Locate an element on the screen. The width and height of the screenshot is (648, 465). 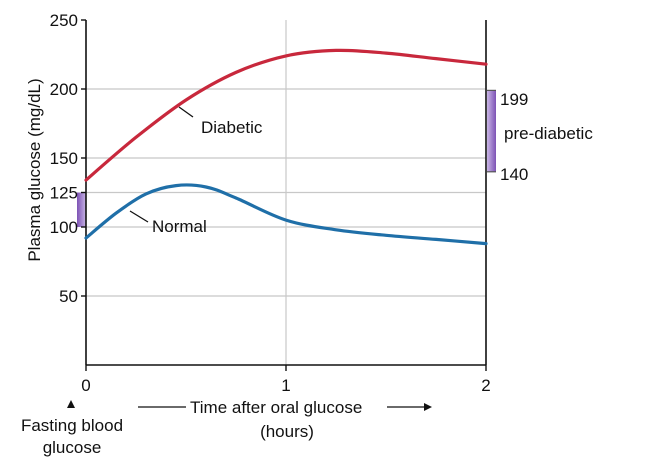
y-tick-label-125: 125 is located at coordinates (64, 193).